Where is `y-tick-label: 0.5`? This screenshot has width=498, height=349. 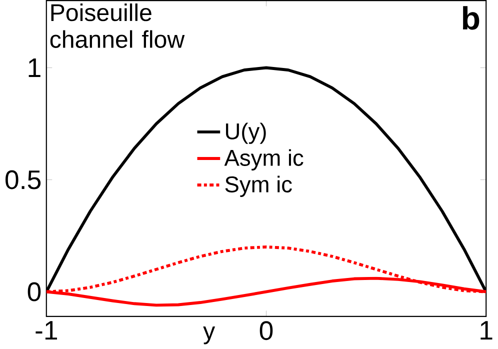 y-tick-label: 0.5 is located at coordinates (23, 180).